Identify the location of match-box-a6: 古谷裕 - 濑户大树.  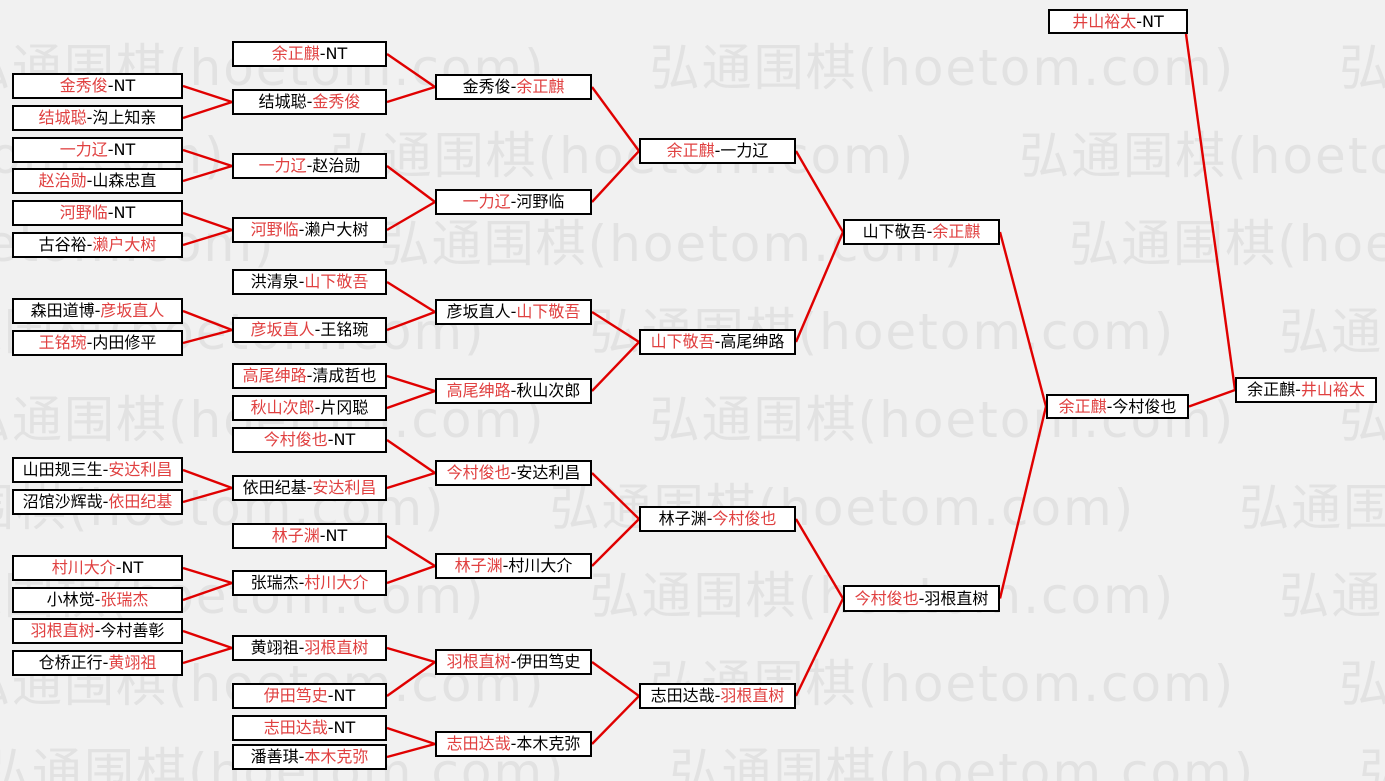
(97, 245).